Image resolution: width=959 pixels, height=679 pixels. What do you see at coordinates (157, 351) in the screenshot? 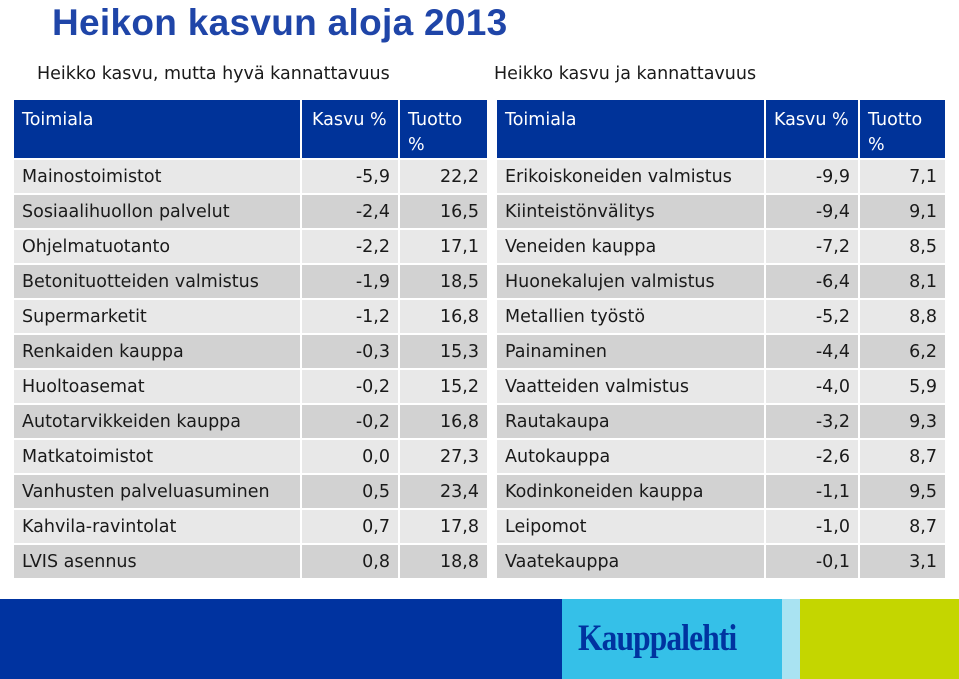
I see `cell-toimiala: Renkaiden kauppa` at bounding box center [157, 351].